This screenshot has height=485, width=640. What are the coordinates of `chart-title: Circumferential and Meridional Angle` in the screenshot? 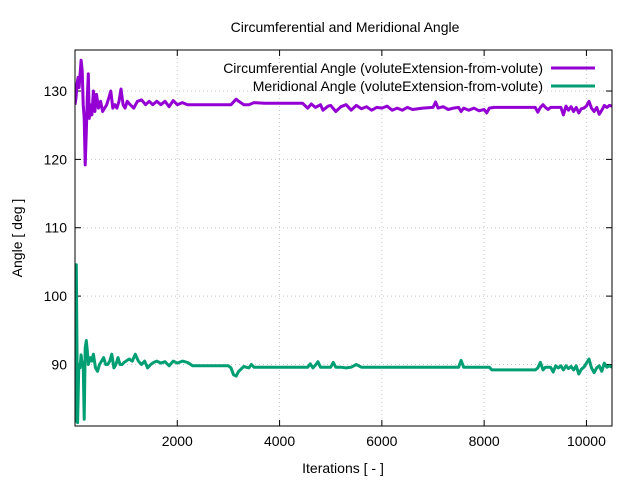 It's located at (345, 27).